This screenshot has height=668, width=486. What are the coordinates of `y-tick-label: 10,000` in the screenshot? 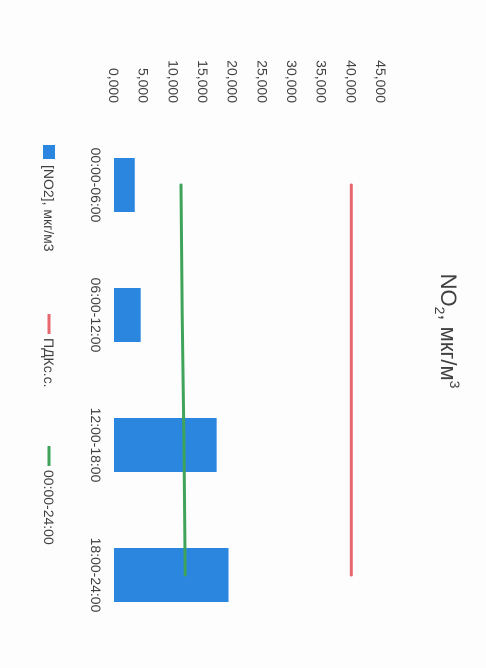 It's located at (173, 81).